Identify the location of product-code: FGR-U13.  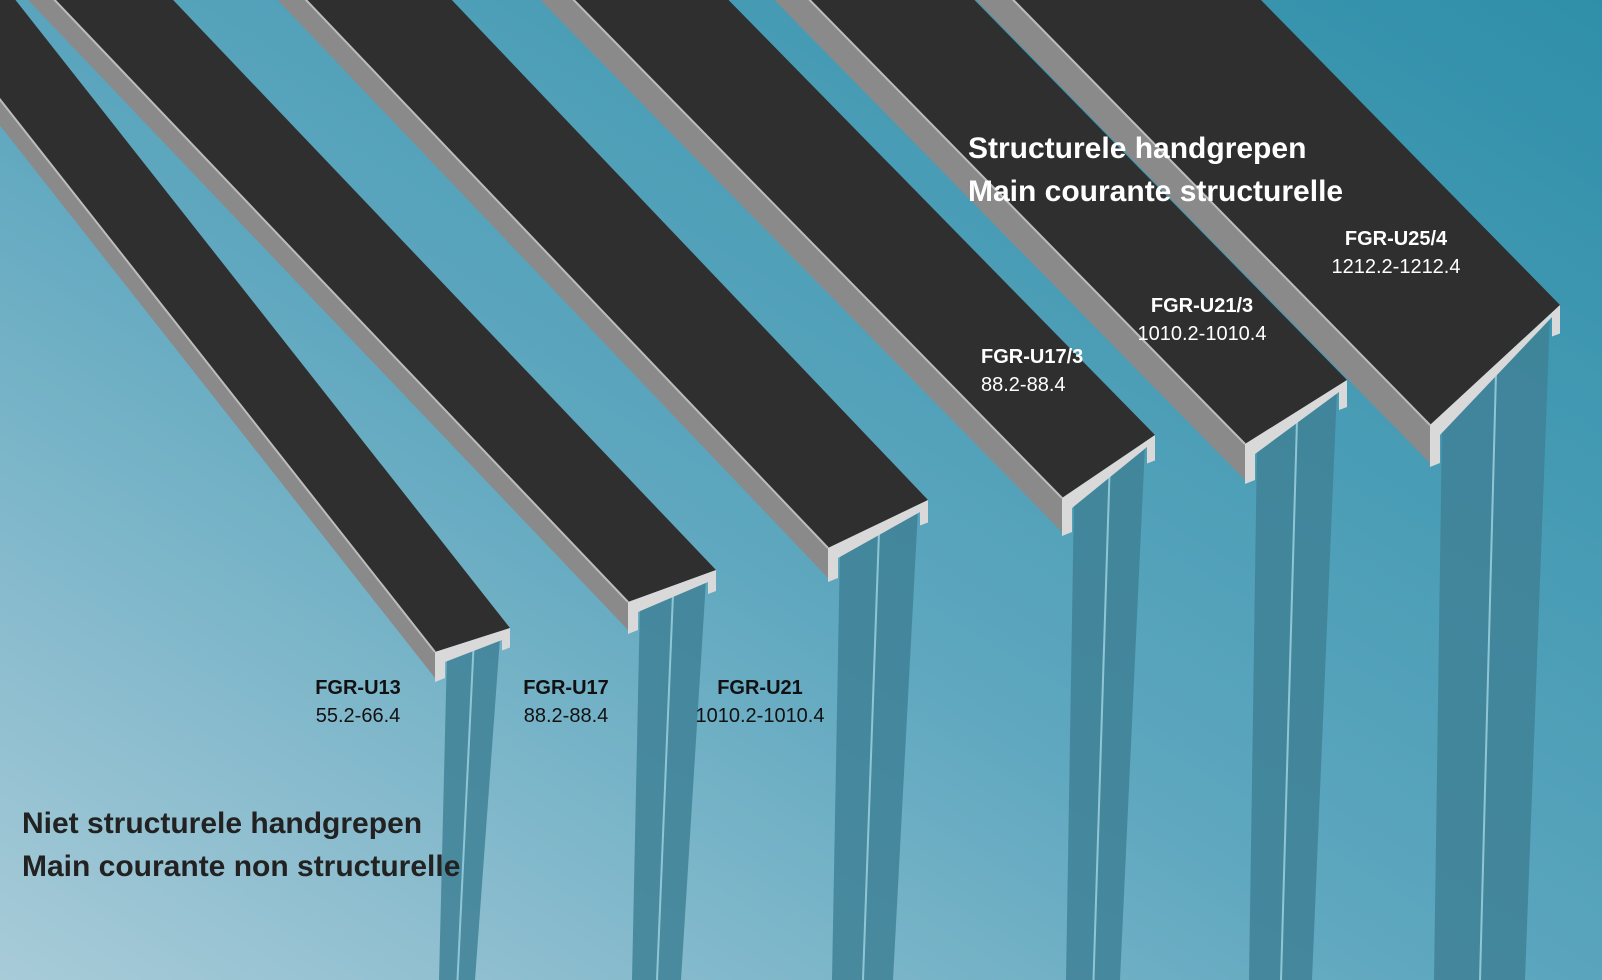
(358, 688).